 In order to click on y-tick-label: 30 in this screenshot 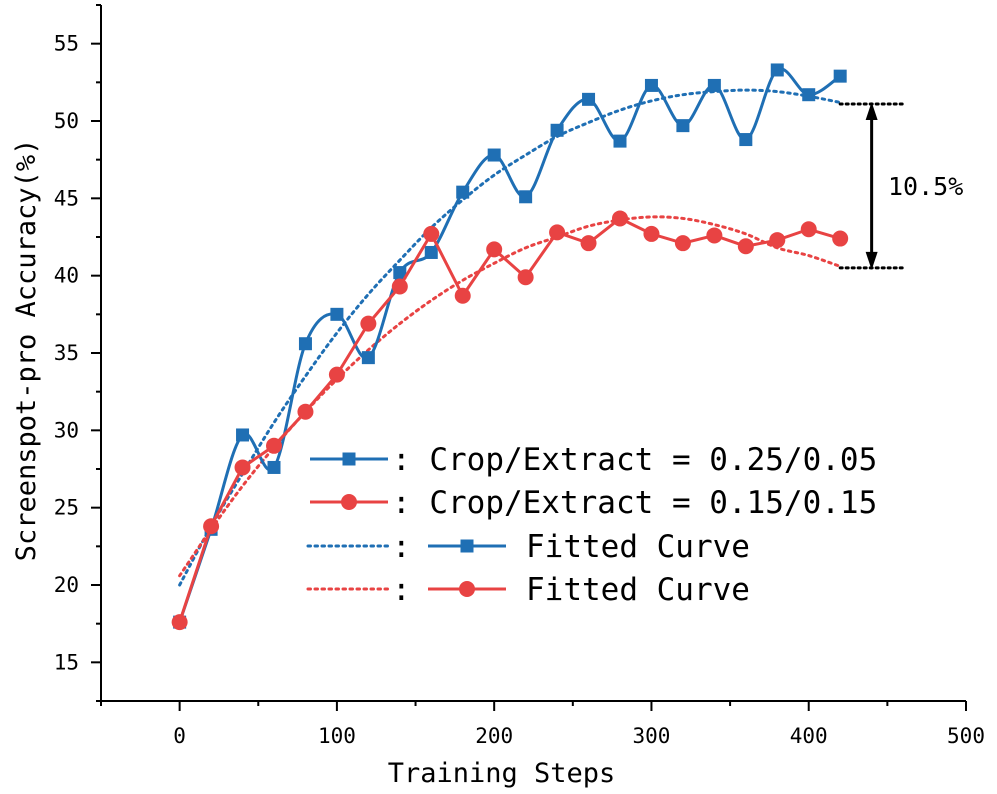, I will do `click(66, 430)`.